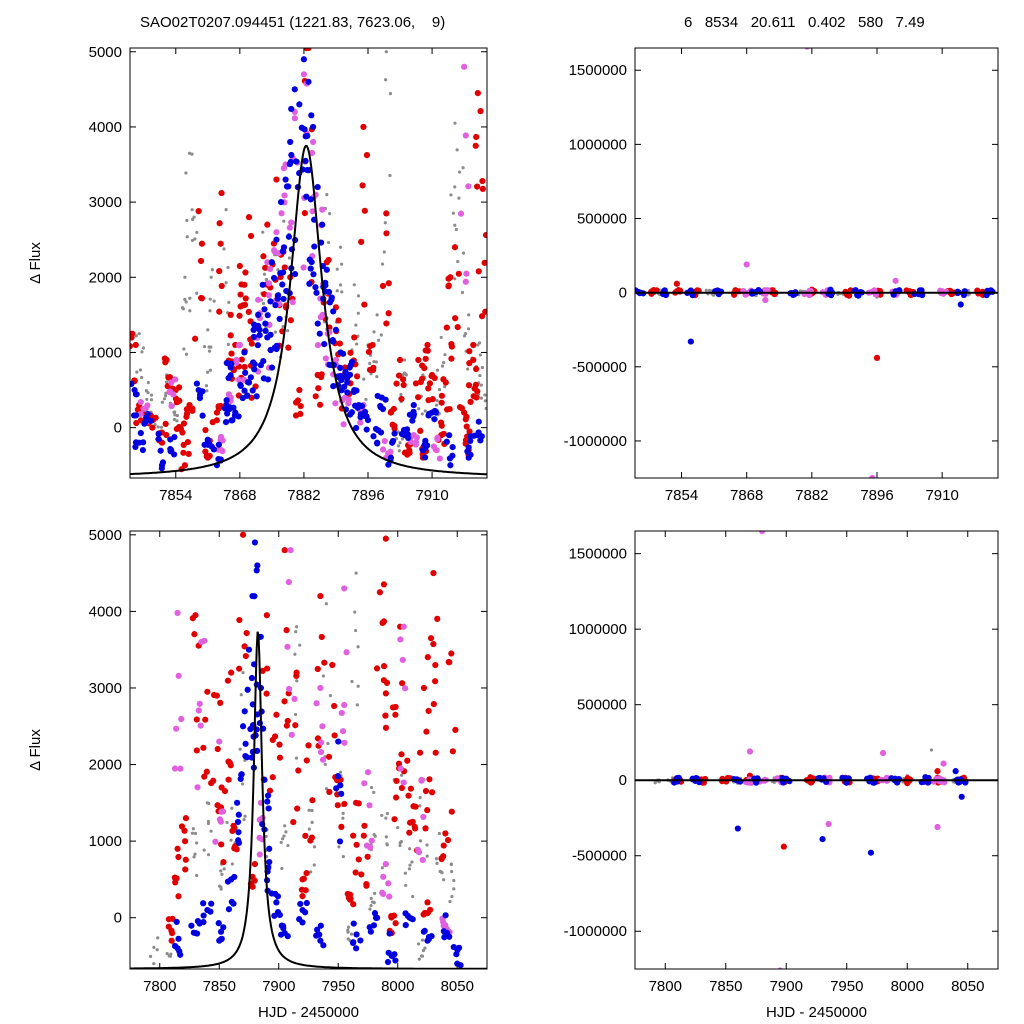 The height and width of the screenshot is (1024, 1024). What do you see at coordinates (811, 495) in the screenshot?
I see `x-tick-label: 7882` at bounding box center [811, 495].